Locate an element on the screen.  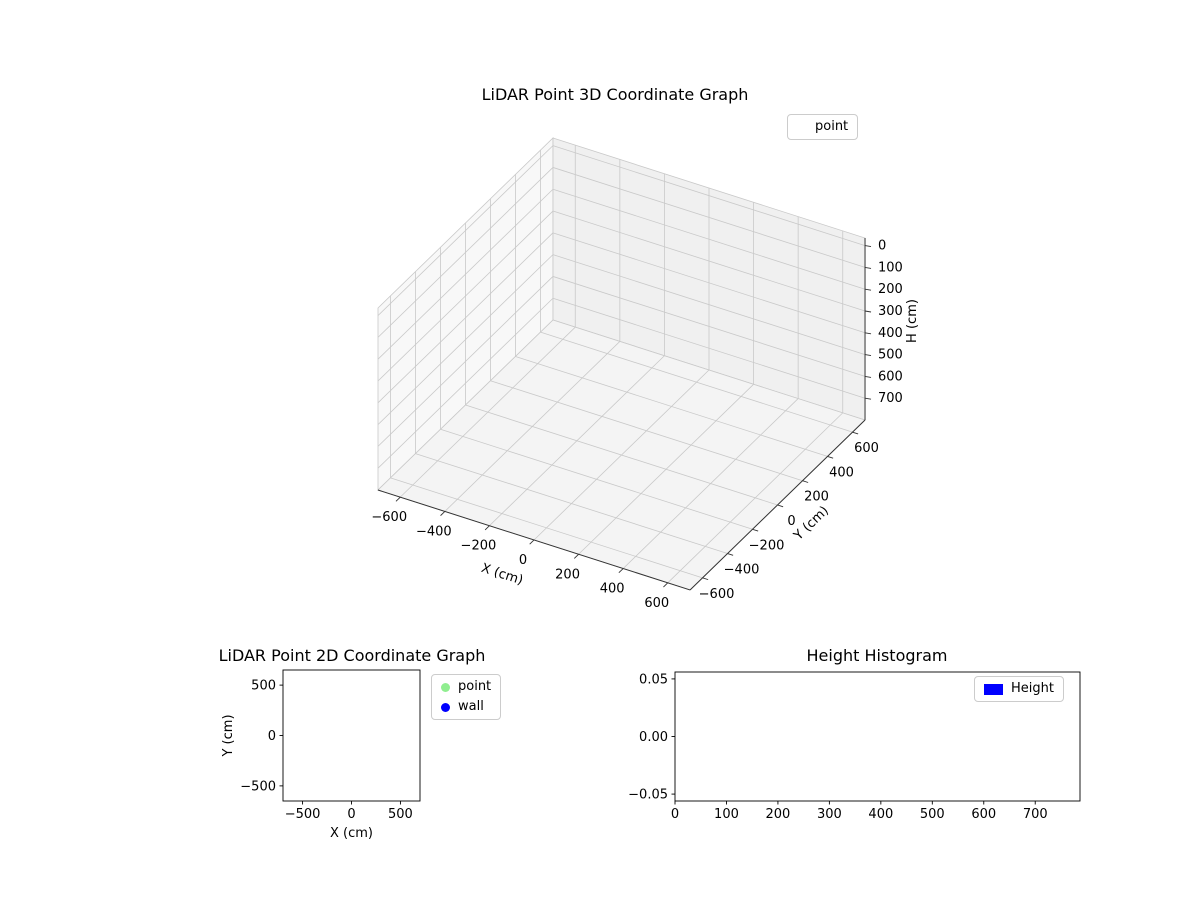
svg-text: H (cm) is located at coordinates (912, 321).